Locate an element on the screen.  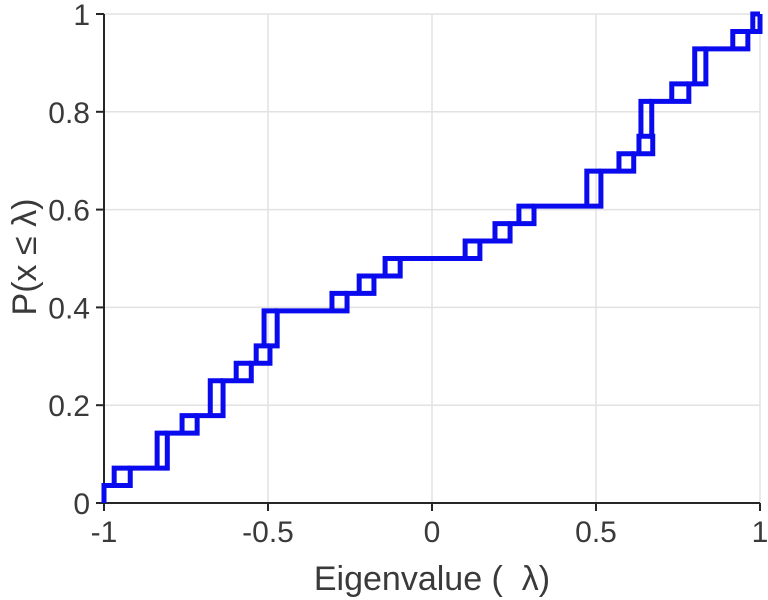
y-tick-label: 0.4 is located at coordinates (69, 308).